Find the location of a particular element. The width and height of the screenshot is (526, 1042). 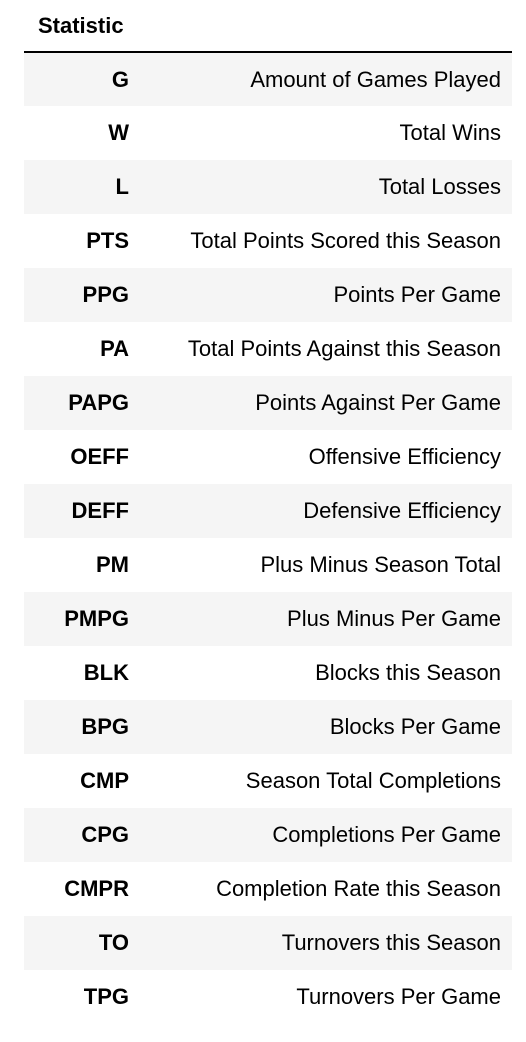

table-row: OEFF Offensive Efficiency is located at coordinates (268, 457).